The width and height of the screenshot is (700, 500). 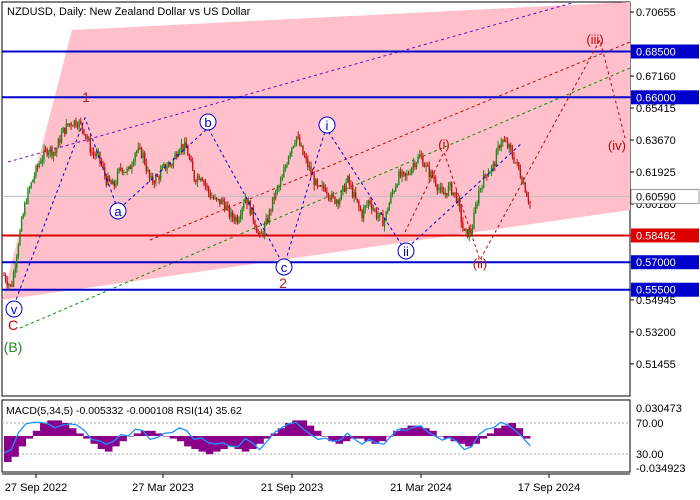 What do you see at coordinates (656, 173) in the screenshot?
I see `price-tick-label: 0.61925` at bounding box center [656, 173].